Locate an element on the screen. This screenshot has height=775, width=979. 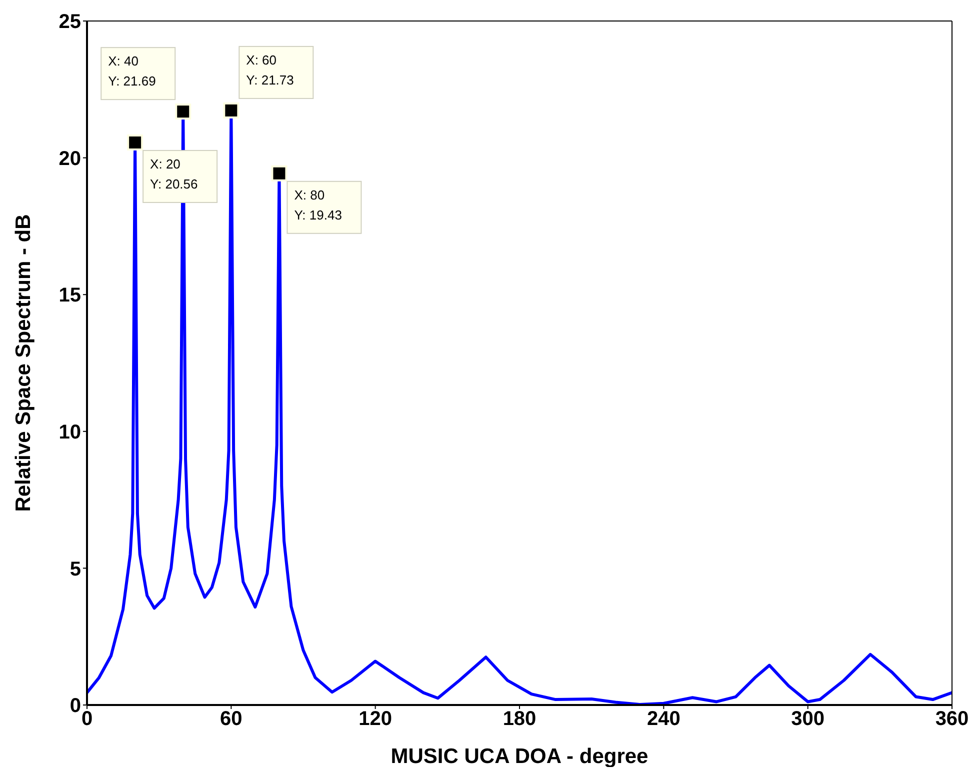
x-tick-label: 120 is located at coordinates (375, 719).